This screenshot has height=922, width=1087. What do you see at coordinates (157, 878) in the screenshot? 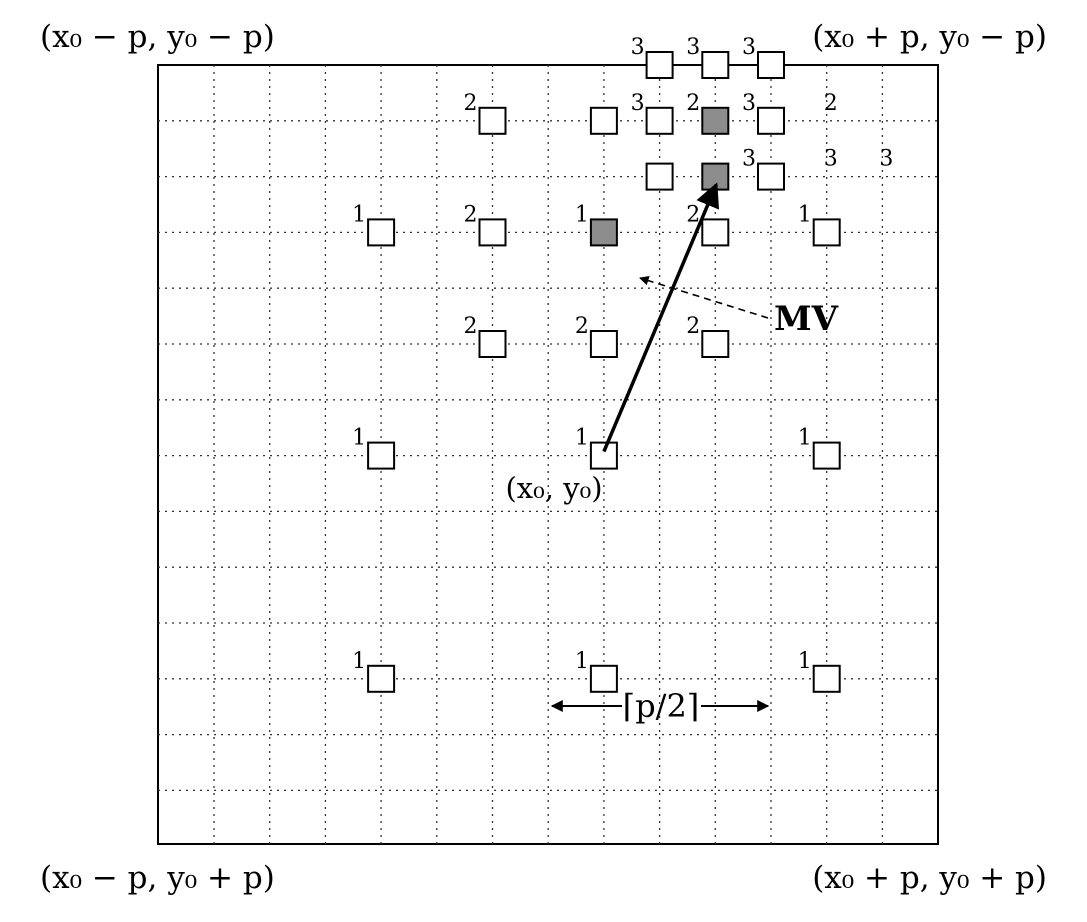
I see `corner-label-bottom-left: (x₀ − p, y₀ + p)` at bounding box center [157, 878].